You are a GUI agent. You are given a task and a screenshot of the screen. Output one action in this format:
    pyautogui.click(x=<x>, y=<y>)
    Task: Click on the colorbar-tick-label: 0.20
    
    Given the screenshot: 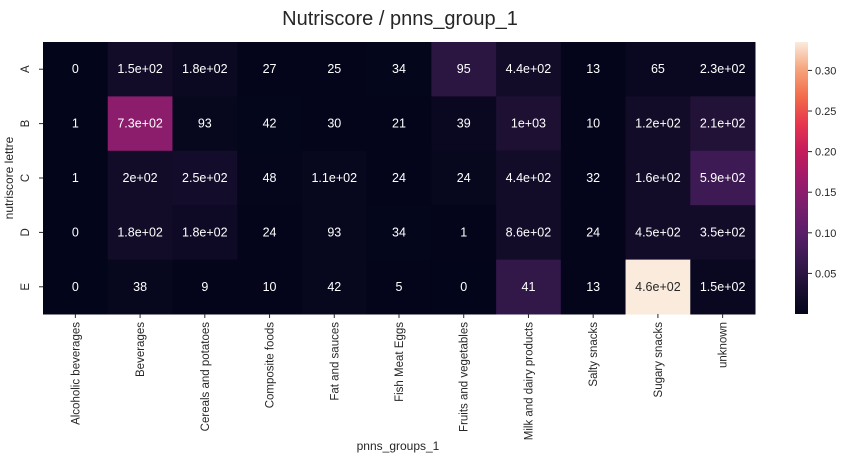 What is the action you would take?
    pyautogui.click(x=825, y=153)
    